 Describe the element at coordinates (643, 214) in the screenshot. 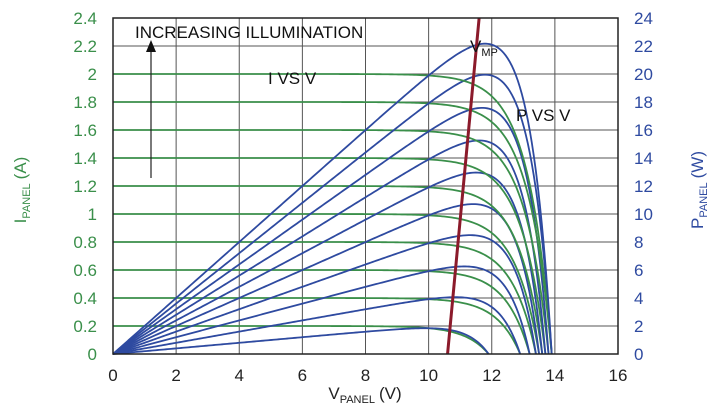

I see `y-right-tick-label: 10` at that location.